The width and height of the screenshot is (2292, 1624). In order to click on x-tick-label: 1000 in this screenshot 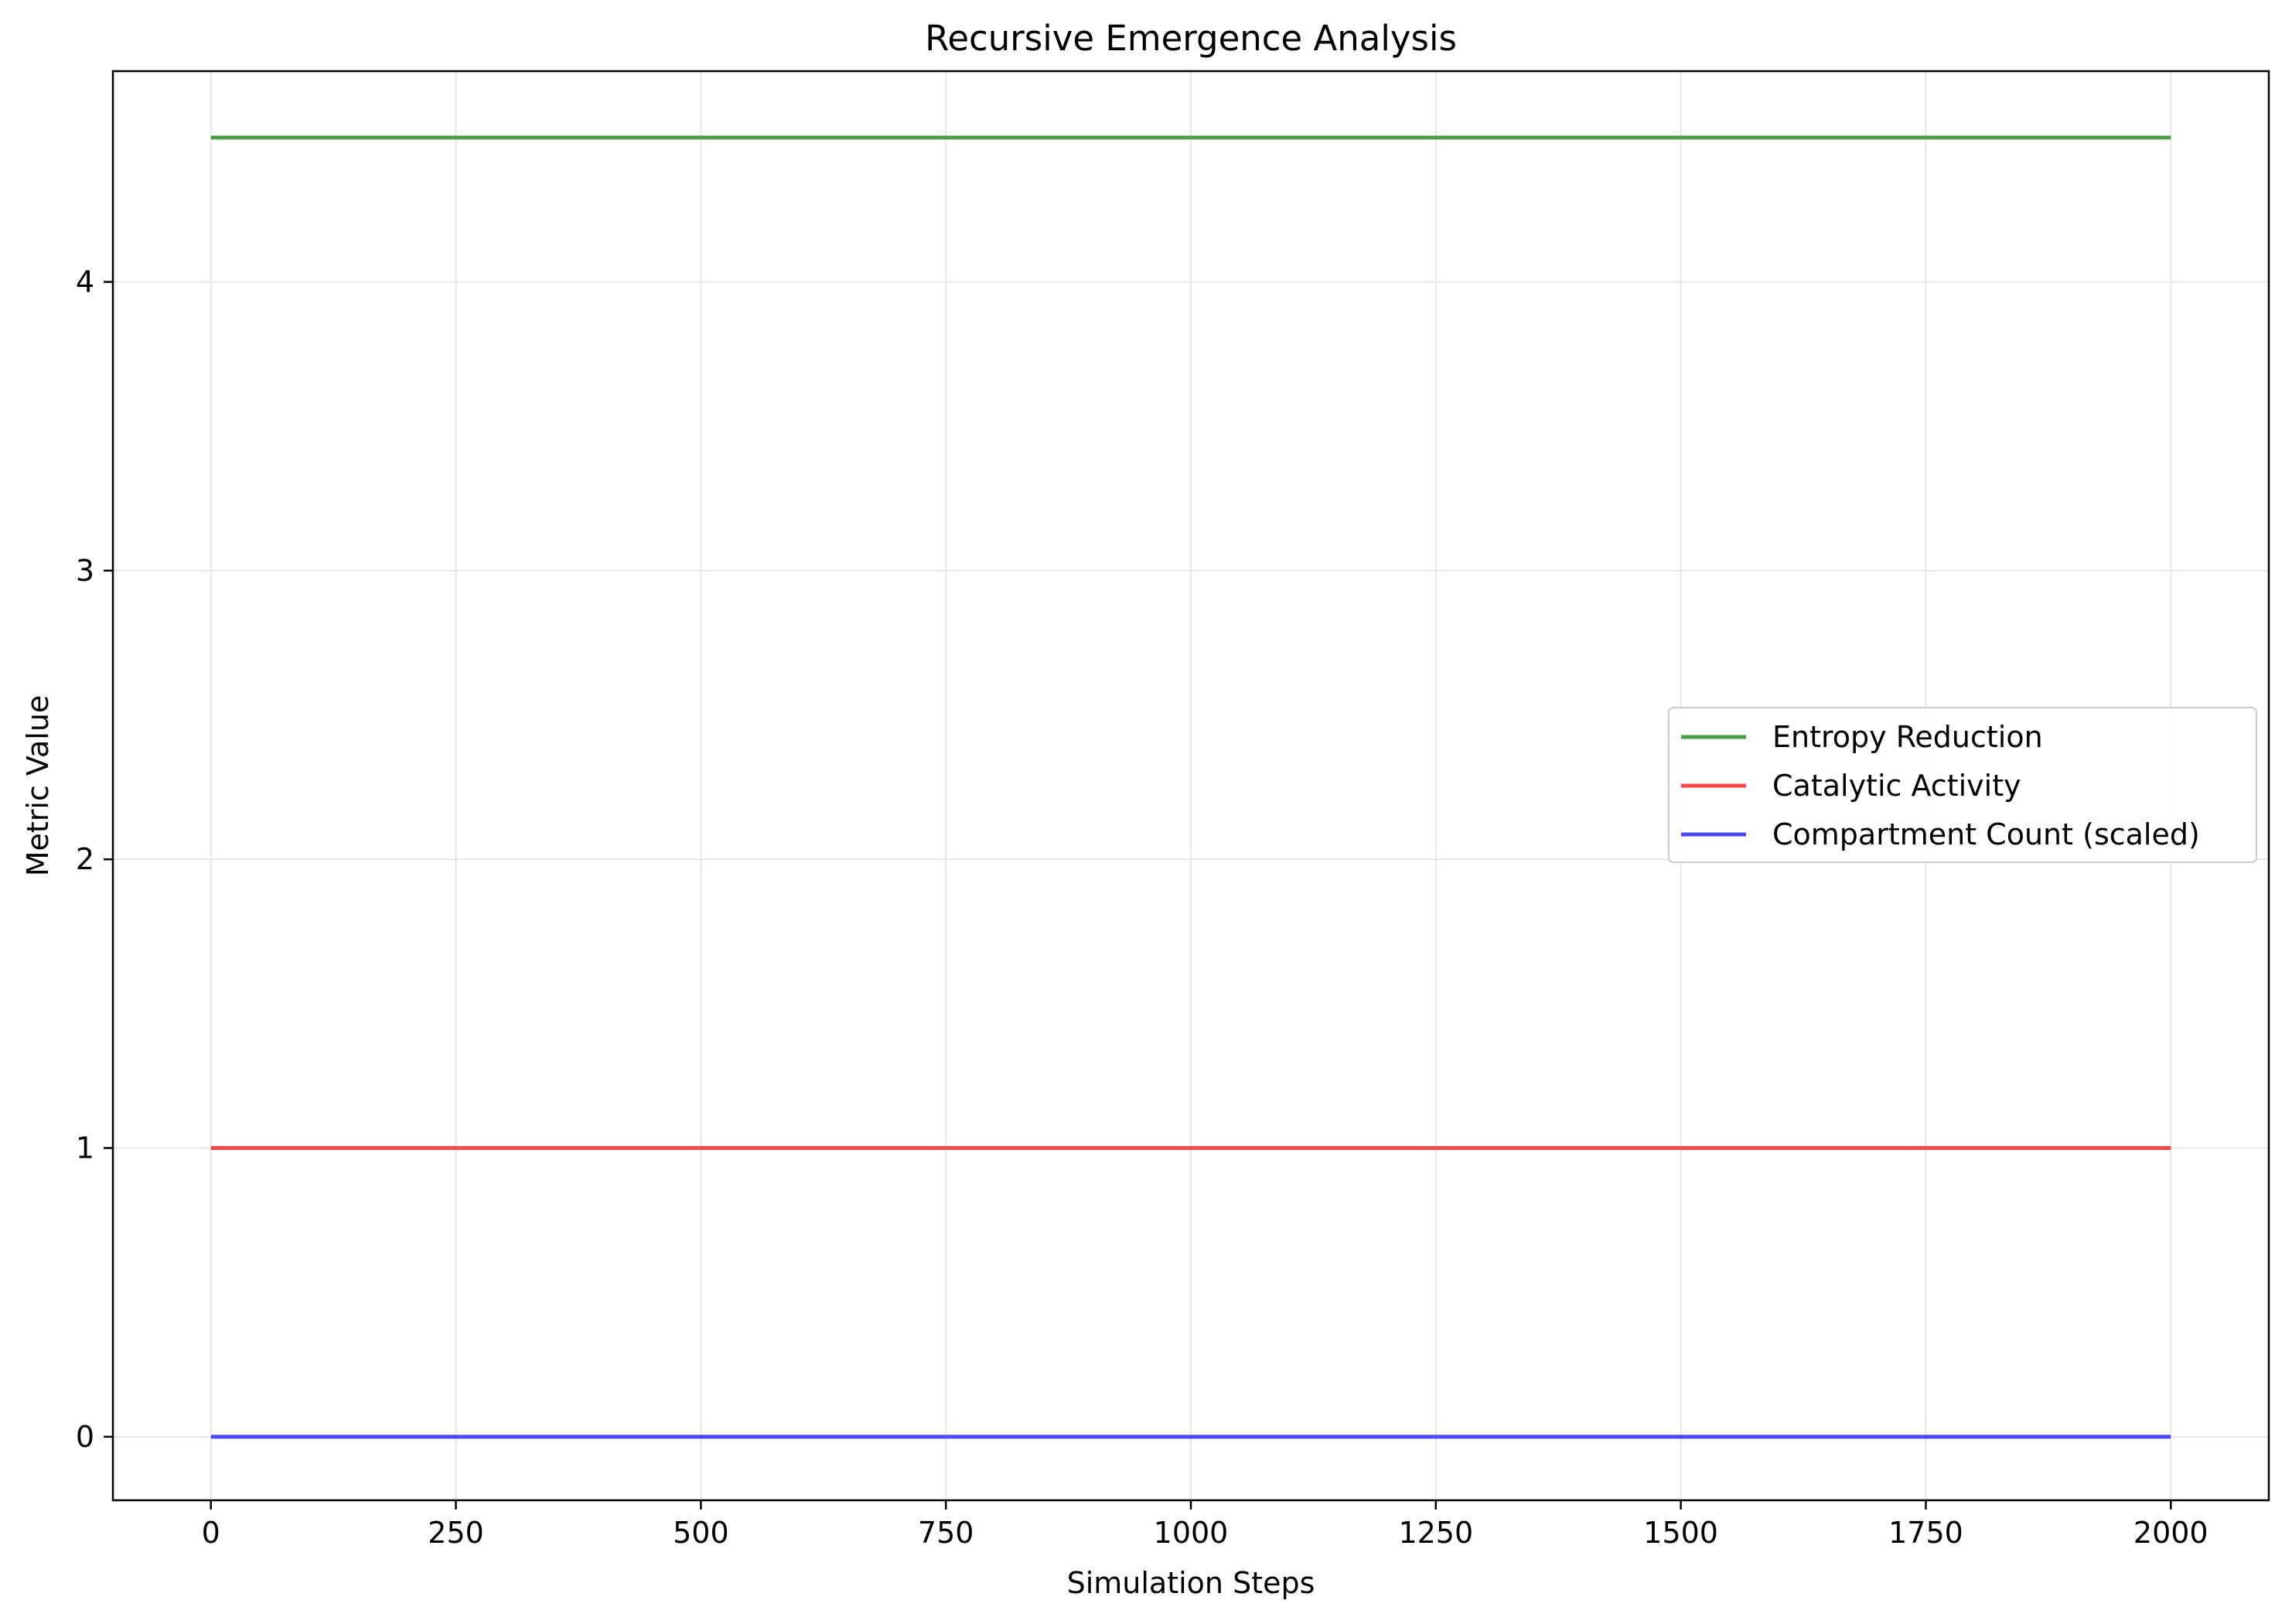, I will do `click(1191, 1533)`.